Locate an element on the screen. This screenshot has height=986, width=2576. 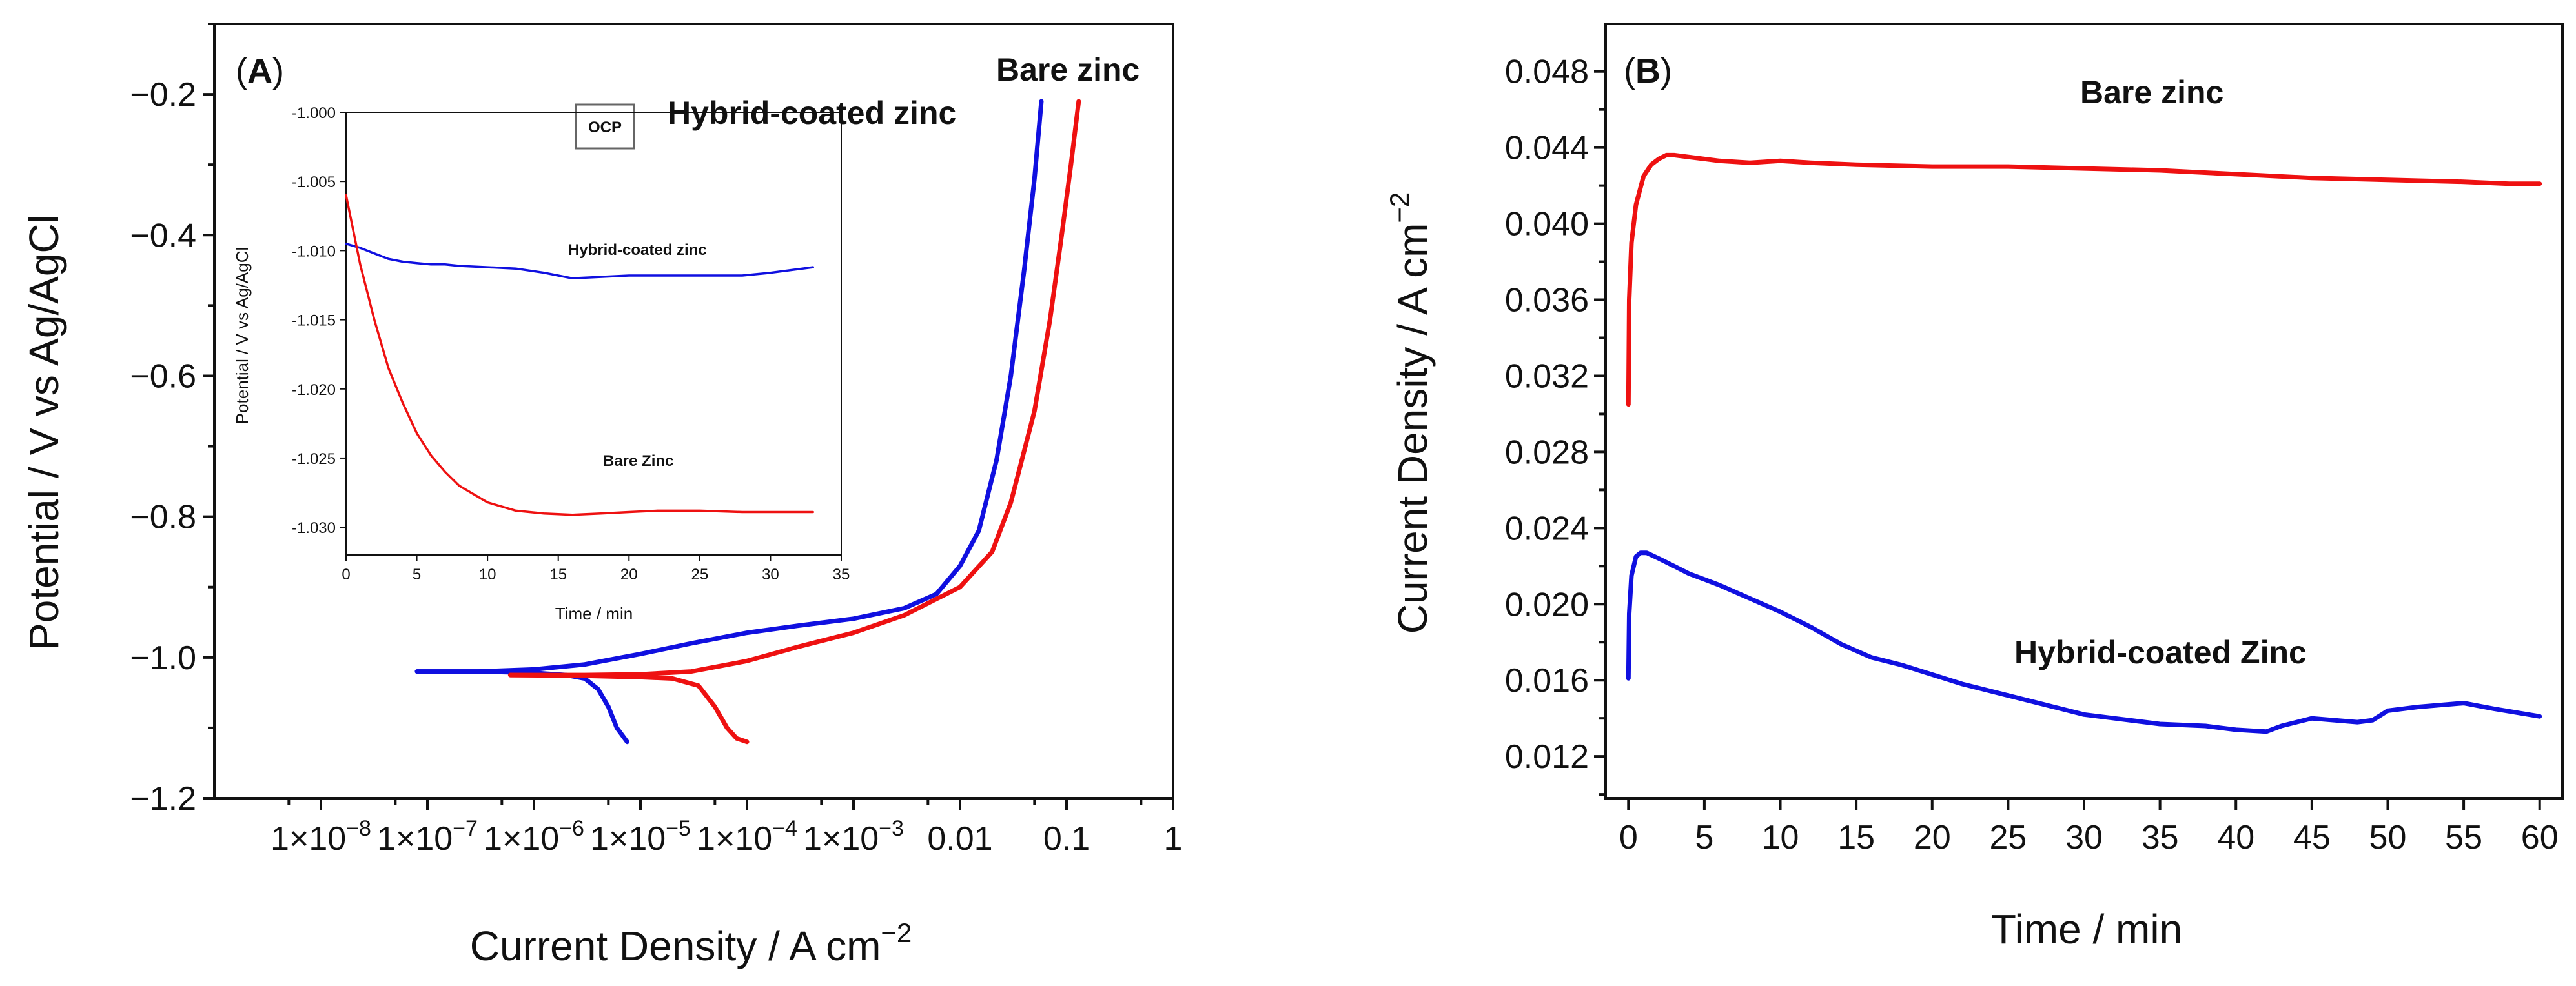
series-bare-zinc-anodic-branch is located at coordinates (794, 388).